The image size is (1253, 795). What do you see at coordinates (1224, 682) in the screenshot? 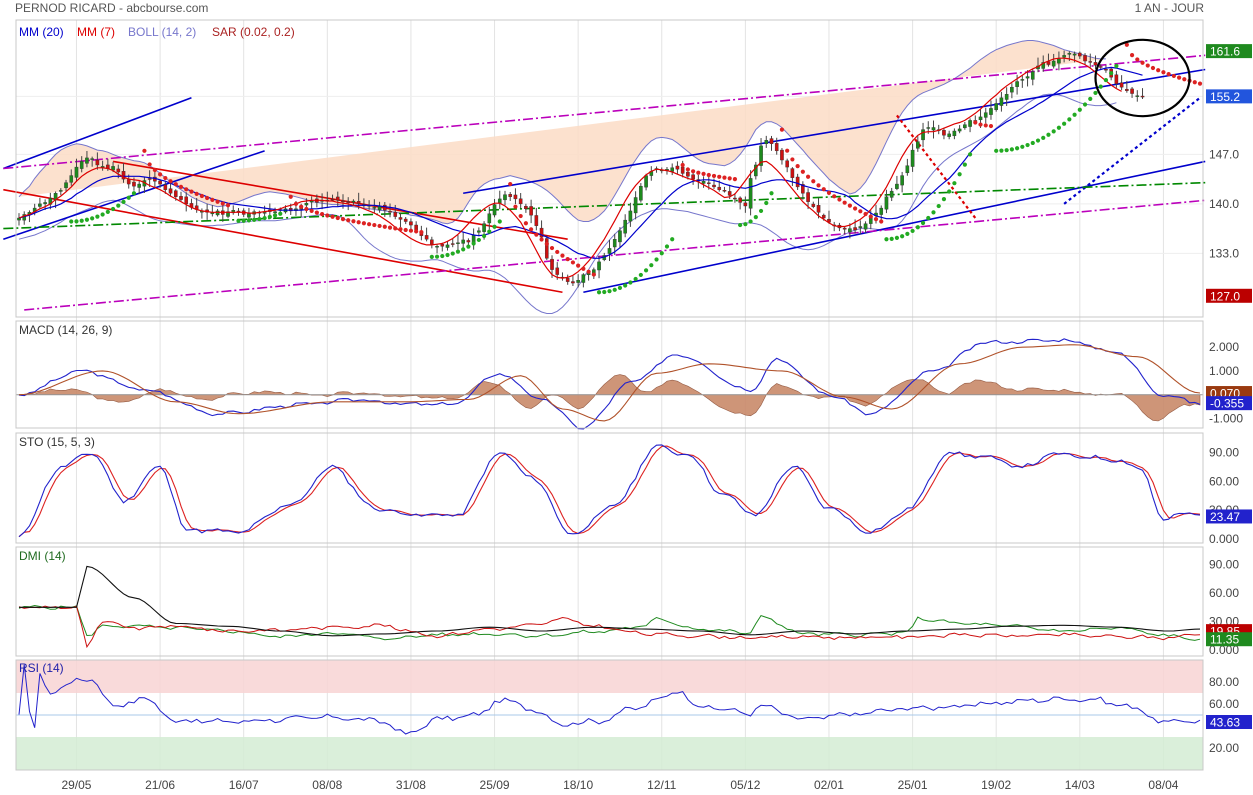
I see `rsi-tick-label: 80.00` at bounding box center [1224, 682].